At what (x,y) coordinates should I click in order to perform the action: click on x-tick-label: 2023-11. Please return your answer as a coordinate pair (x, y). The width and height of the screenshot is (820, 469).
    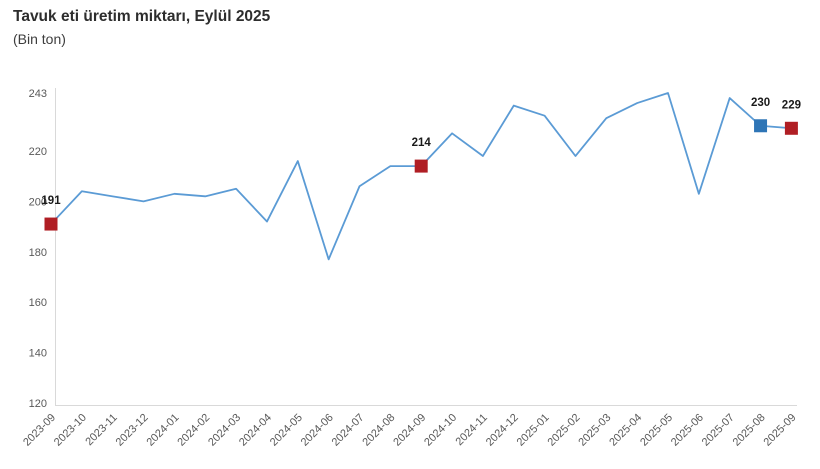
    Looking at the image, I should click on (101, 430).